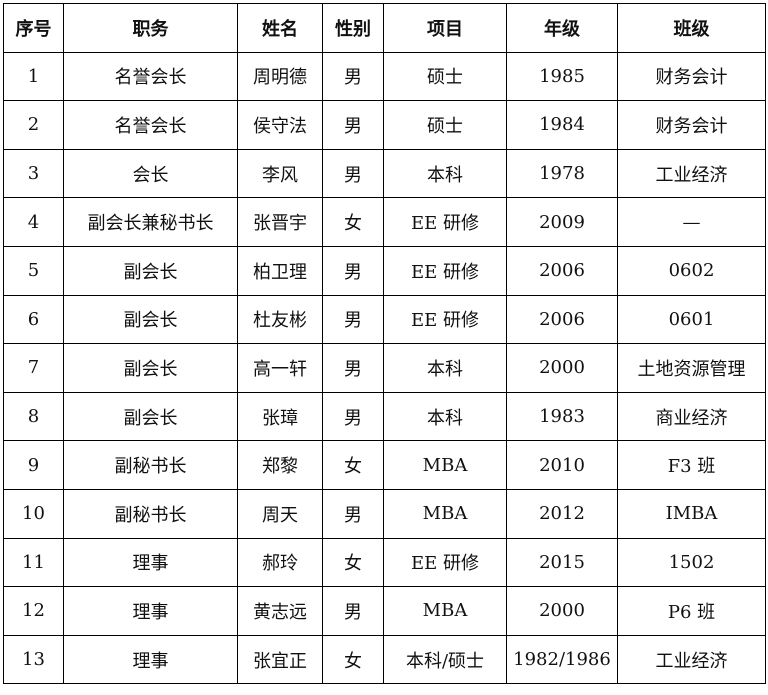 The width and height of the screenshot is (768, 695). I want to click on table-row: 7 副会长 高一轩男本科 2000 土地资源管理, so click(384, 368).